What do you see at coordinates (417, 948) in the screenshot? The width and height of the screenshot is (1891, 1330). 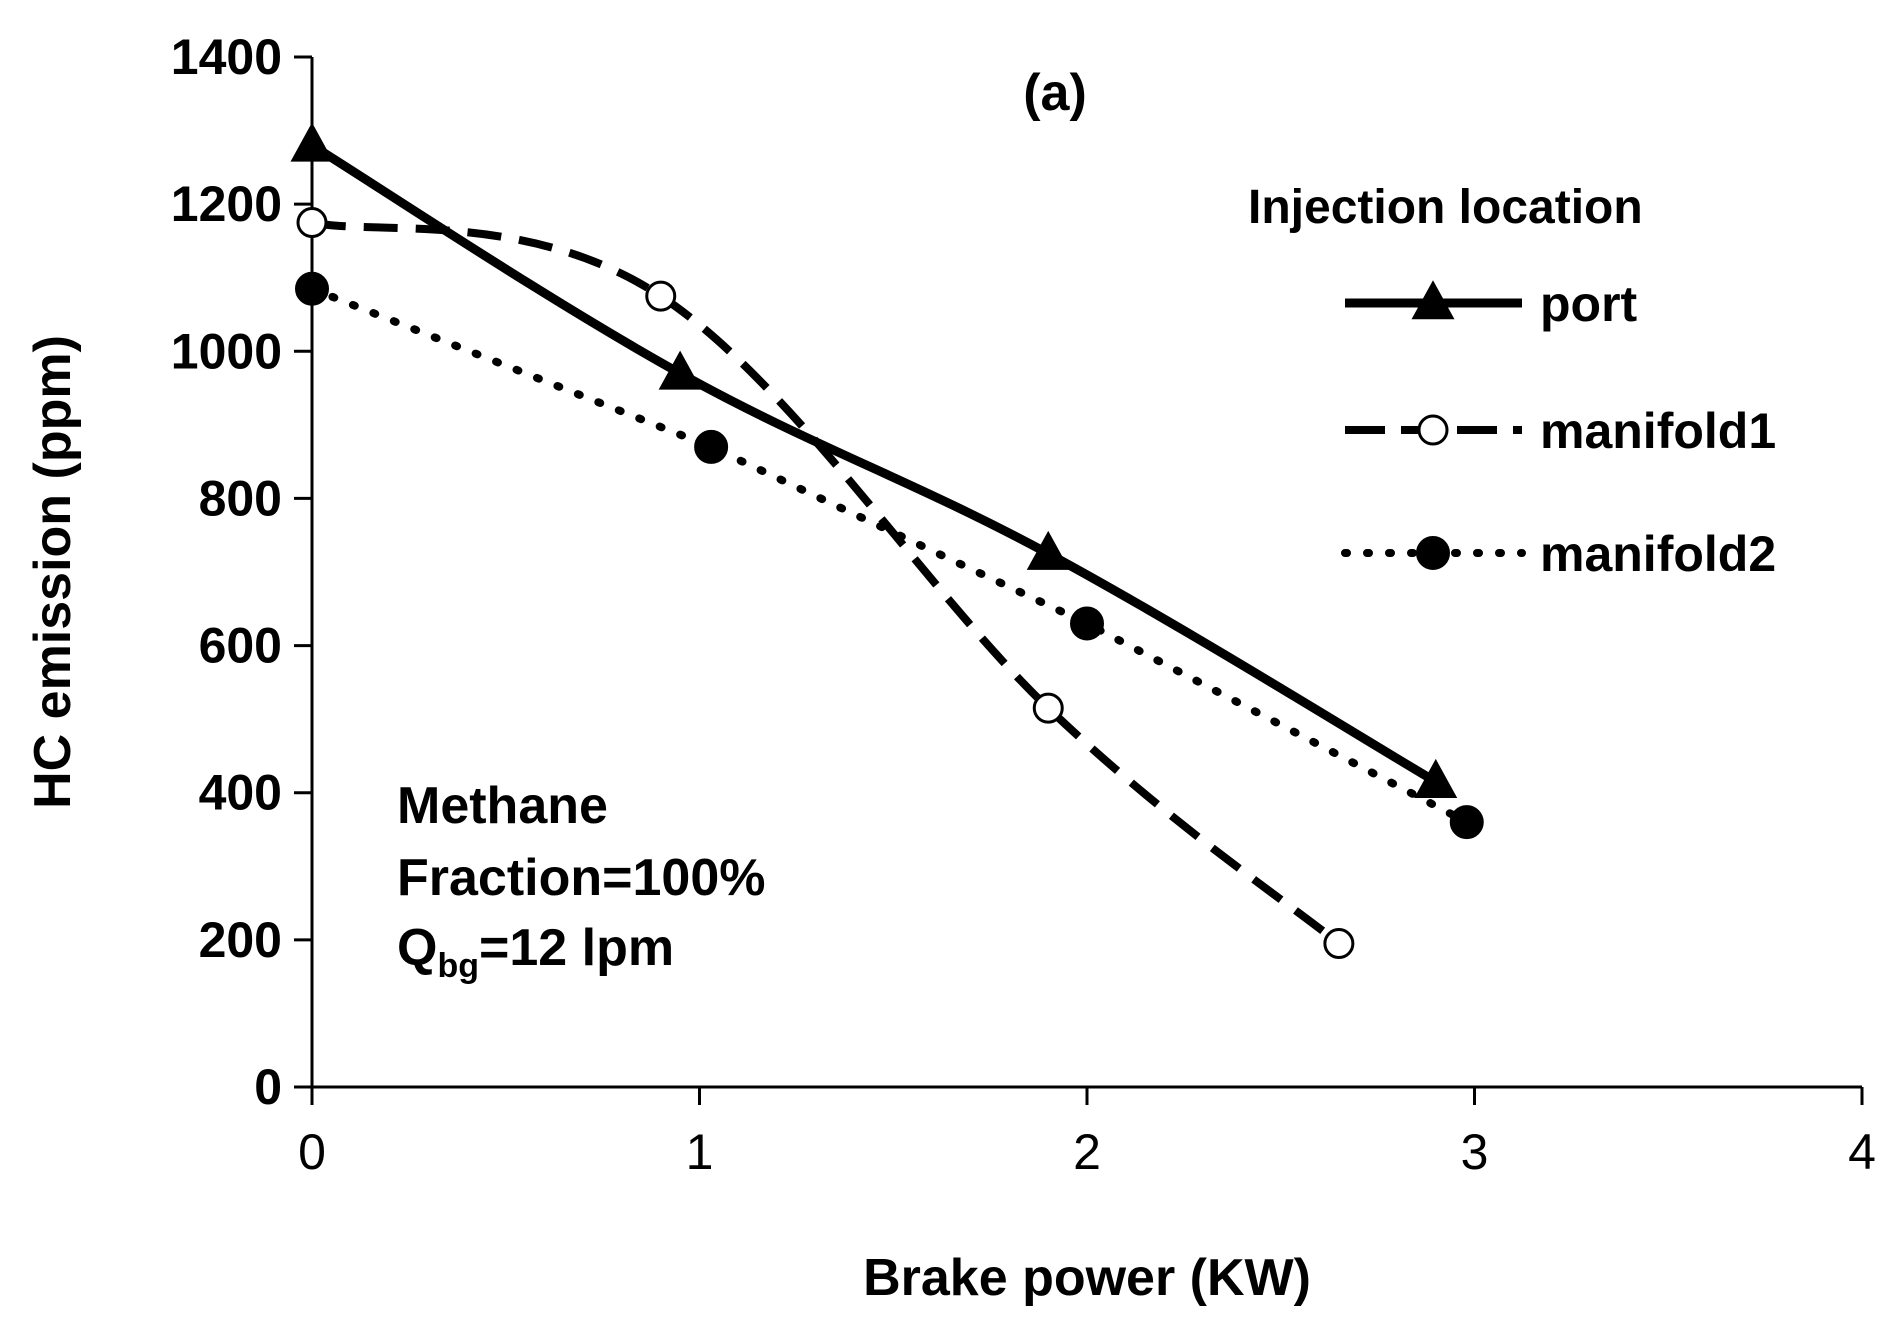 I see `annotation-flow-q: Q` at bounding box center [417, 948].